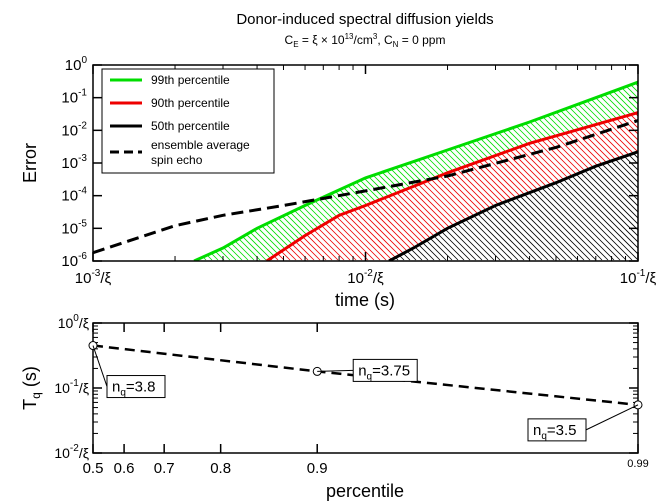  Describe the element at coordinates (76, 64) in the screenshot. I see `top-y-tick-label: 10⁰` at that location.